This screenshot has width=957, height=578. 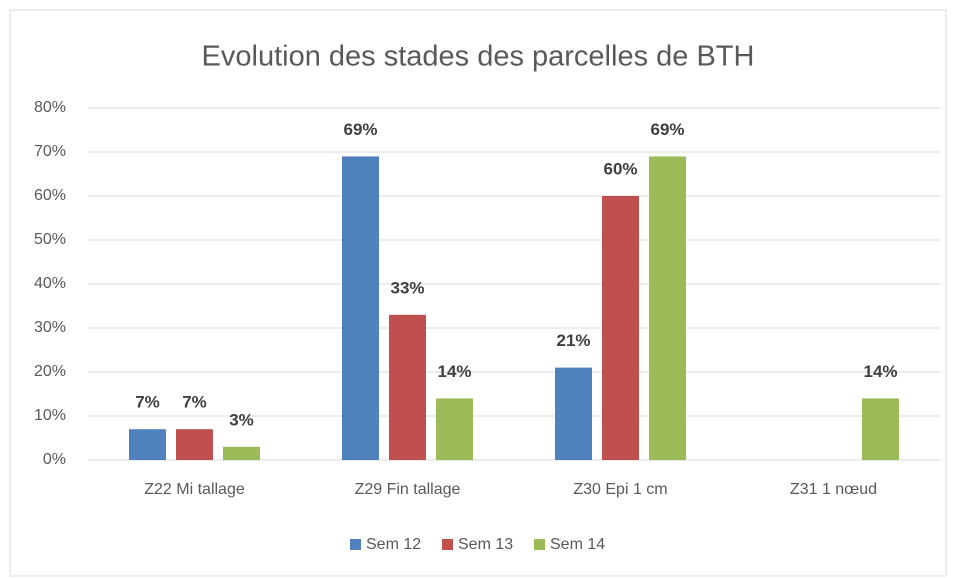 What do you see at coordinates (241, 419) in the screenshot?
I see `data-label: 3%` at bounding box center [241, 419].